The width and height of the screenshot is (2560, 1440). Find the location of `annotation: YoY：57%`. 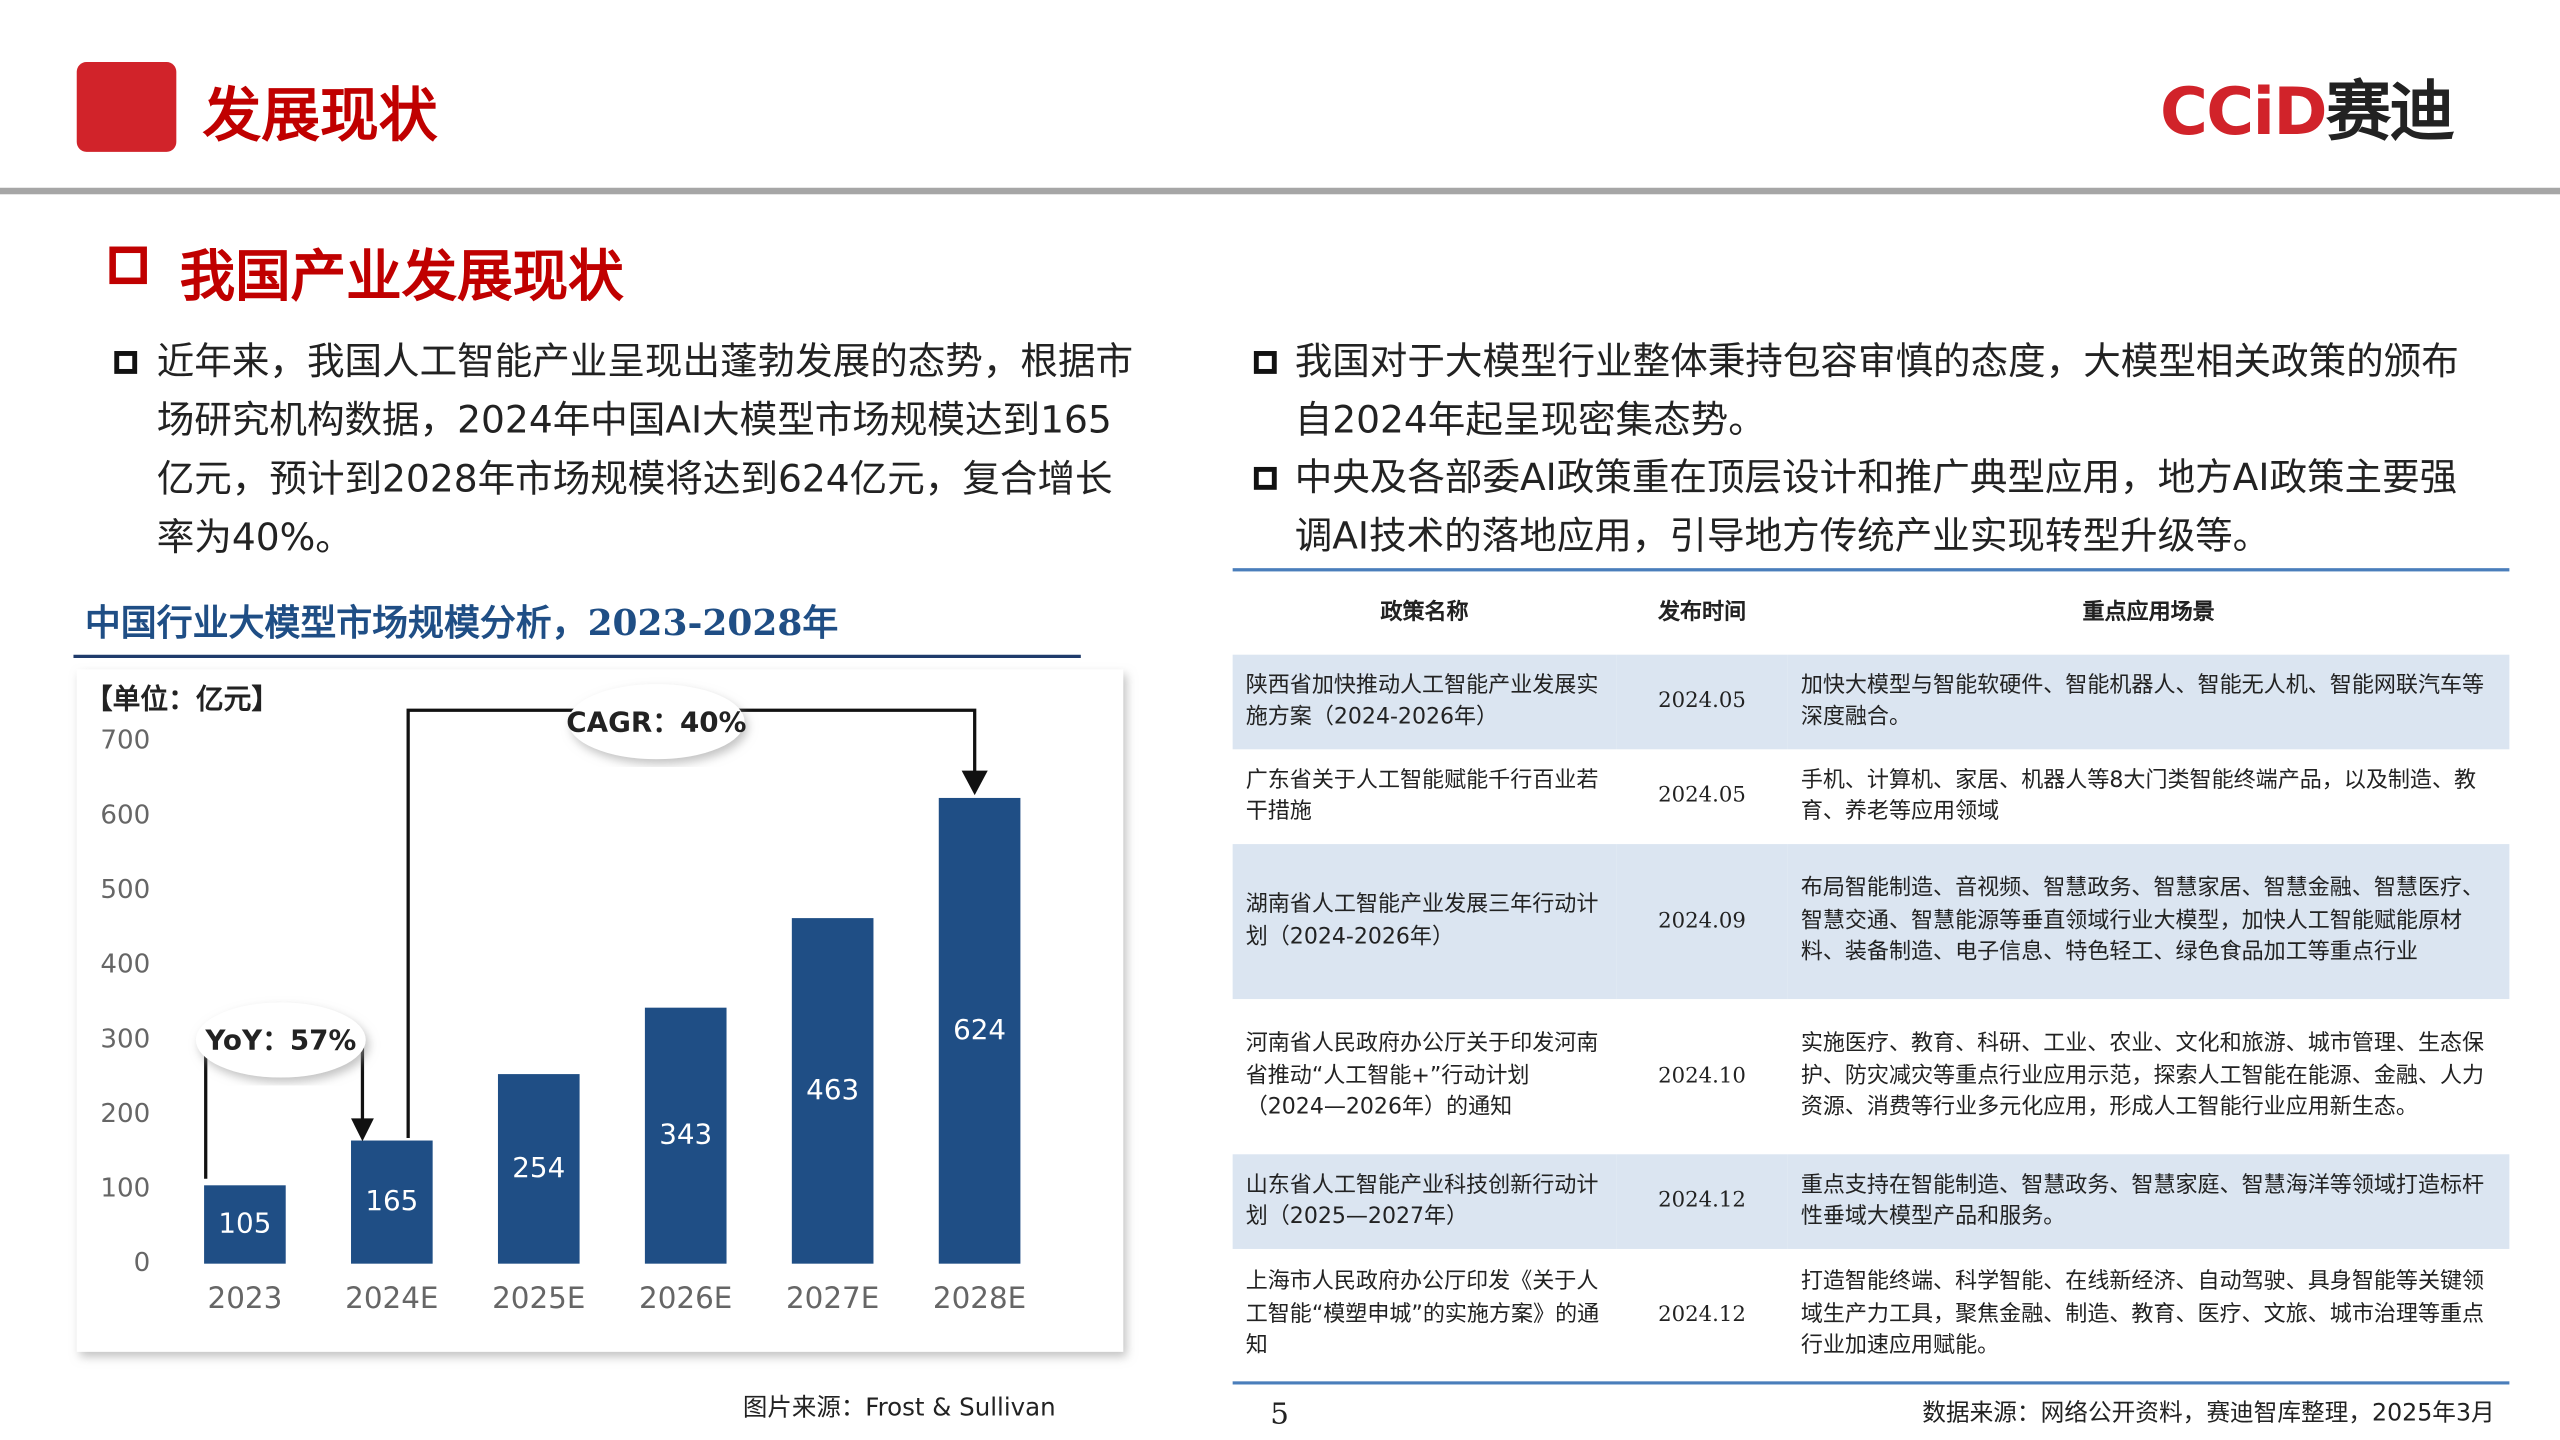

annotation: YoY：57% is located at coordinates (280, 1040).